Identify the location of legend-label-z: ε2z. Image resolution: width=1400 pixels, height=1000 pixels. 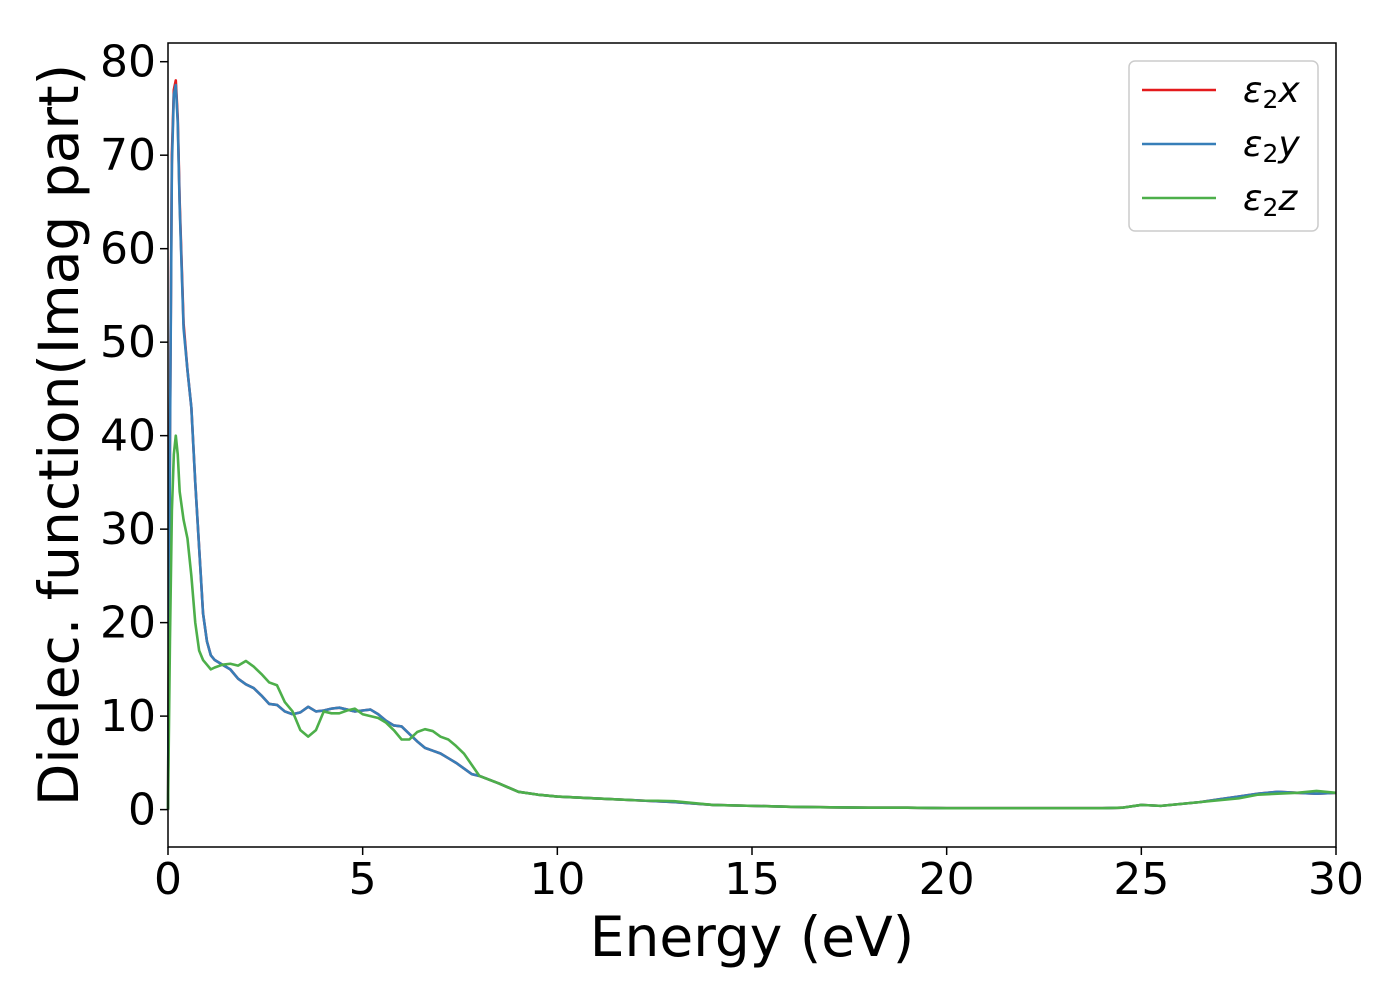
(1270, 200).